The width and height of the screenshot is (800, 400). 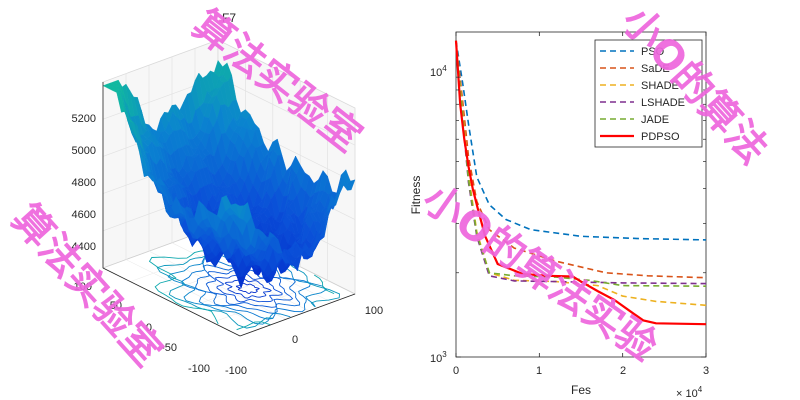 I want to click on legend: PSO SaDE SHADE LSHADE JADE PDPSO, so click(x=648, y=93).